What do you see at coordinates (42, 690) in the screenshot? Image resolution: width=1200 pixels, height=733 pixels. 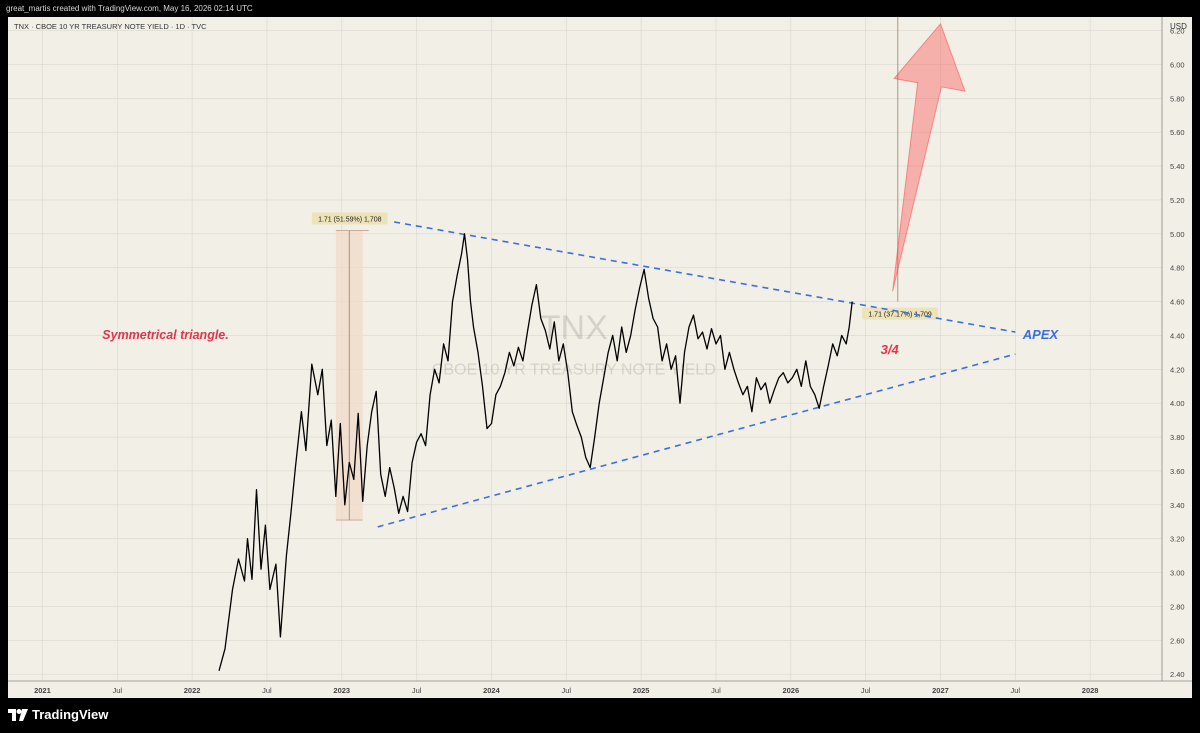 I see `time-tick-label: 2021` at bounding box center [42, 690].